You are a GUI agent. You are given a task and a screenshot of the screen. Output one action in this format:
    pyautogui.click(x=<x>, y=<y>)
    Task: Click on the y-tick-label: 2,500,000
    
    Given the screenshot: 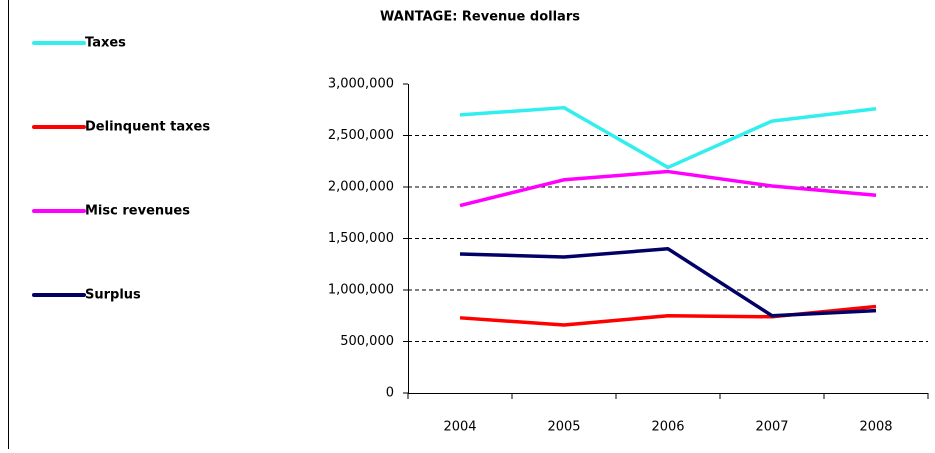 What is the action you would take?
    pyautogui.click(x=361, y=135)
    